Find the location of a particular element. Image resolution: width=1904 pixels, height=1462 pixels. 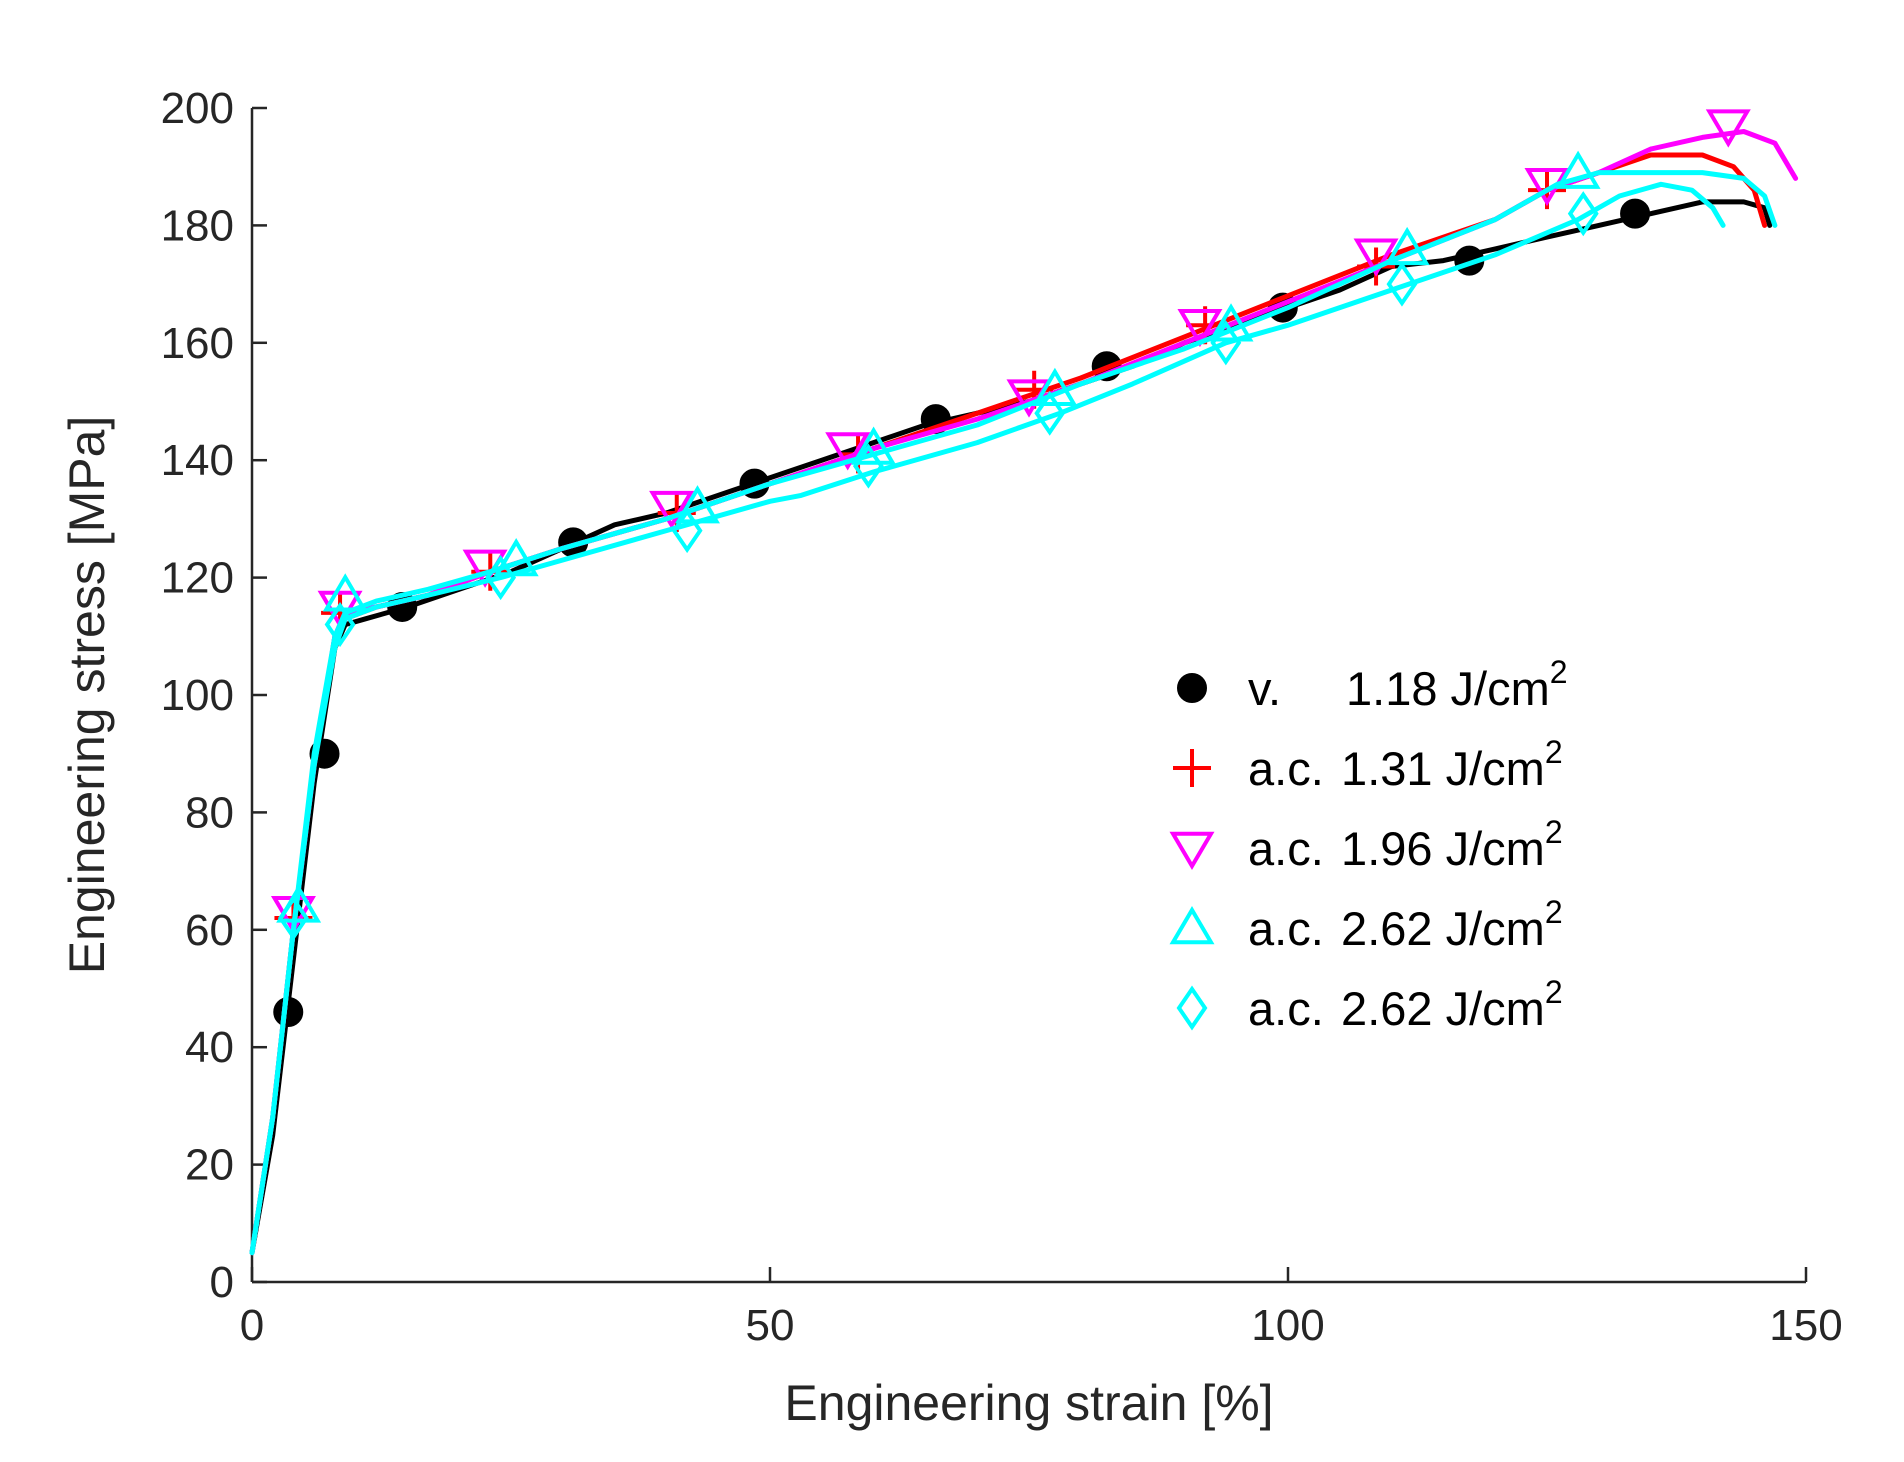

y-tick-label: 60 is located at coordinates (209, 930).